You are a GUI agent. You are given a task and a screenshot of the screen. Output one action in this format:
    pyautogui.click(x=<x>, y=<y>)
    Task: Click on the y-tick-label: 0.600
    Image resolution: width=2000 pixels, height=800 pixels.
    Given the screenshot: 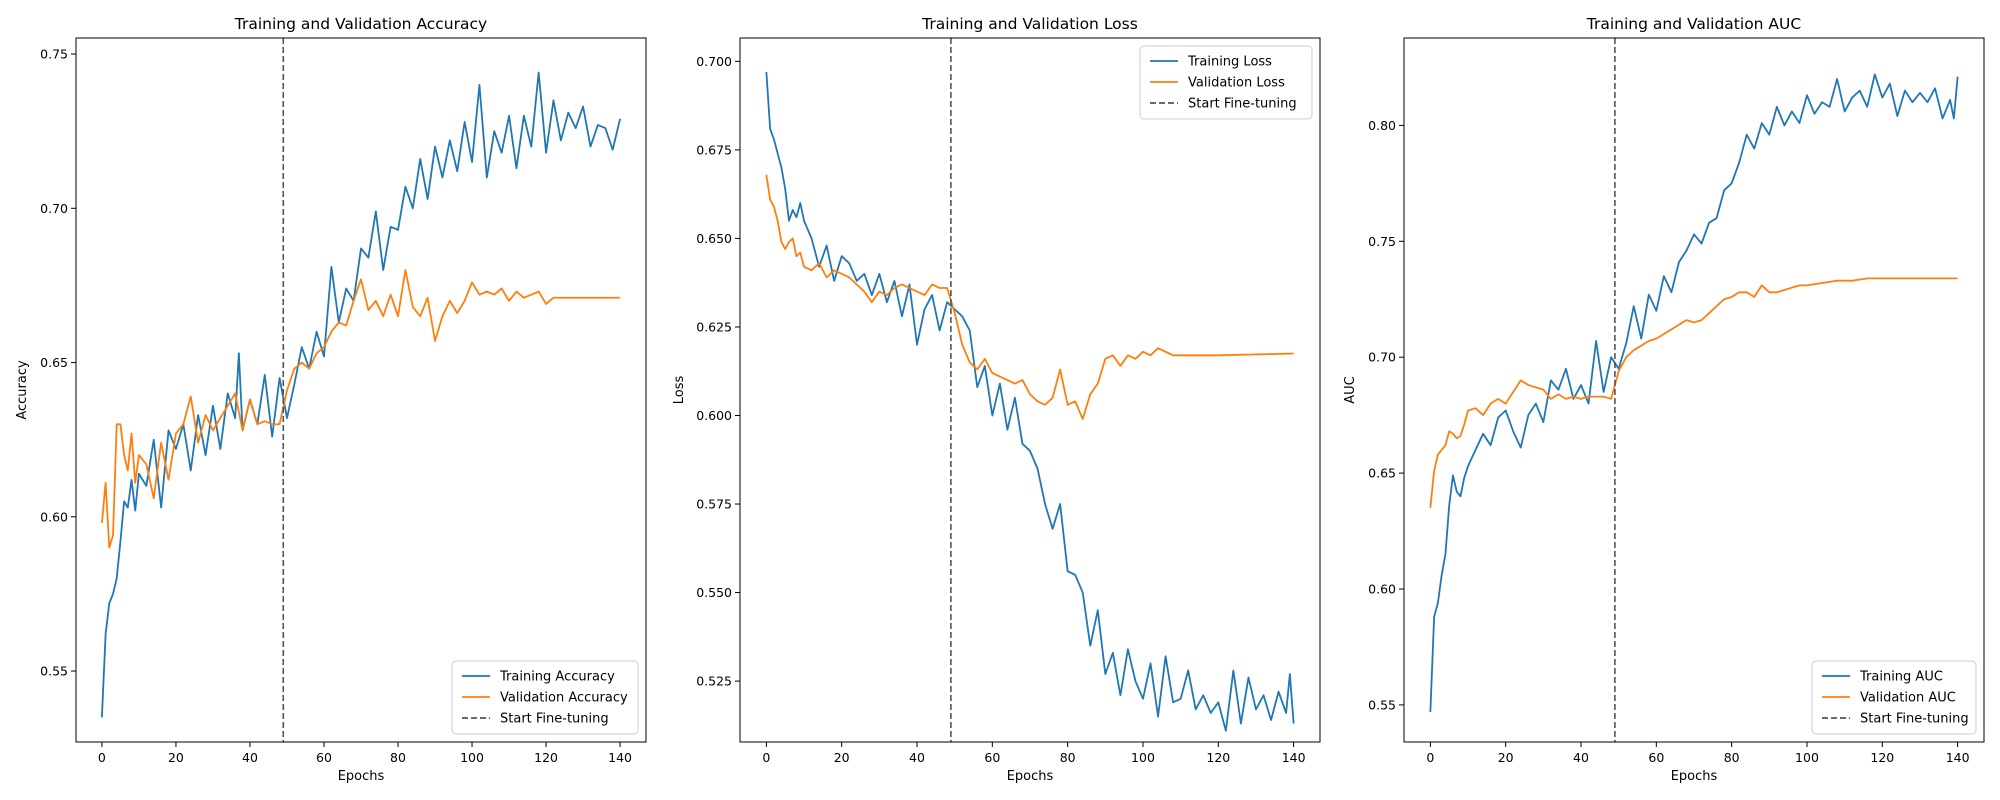 What is the action you would take?
    pyautogui.click(x=714, y=415)
    